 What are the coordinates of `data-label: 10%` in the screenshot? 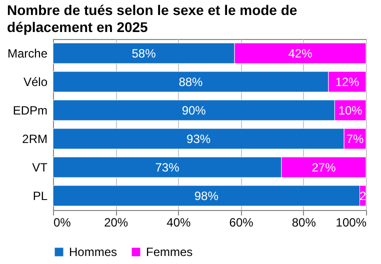 It's located at (350, 110).